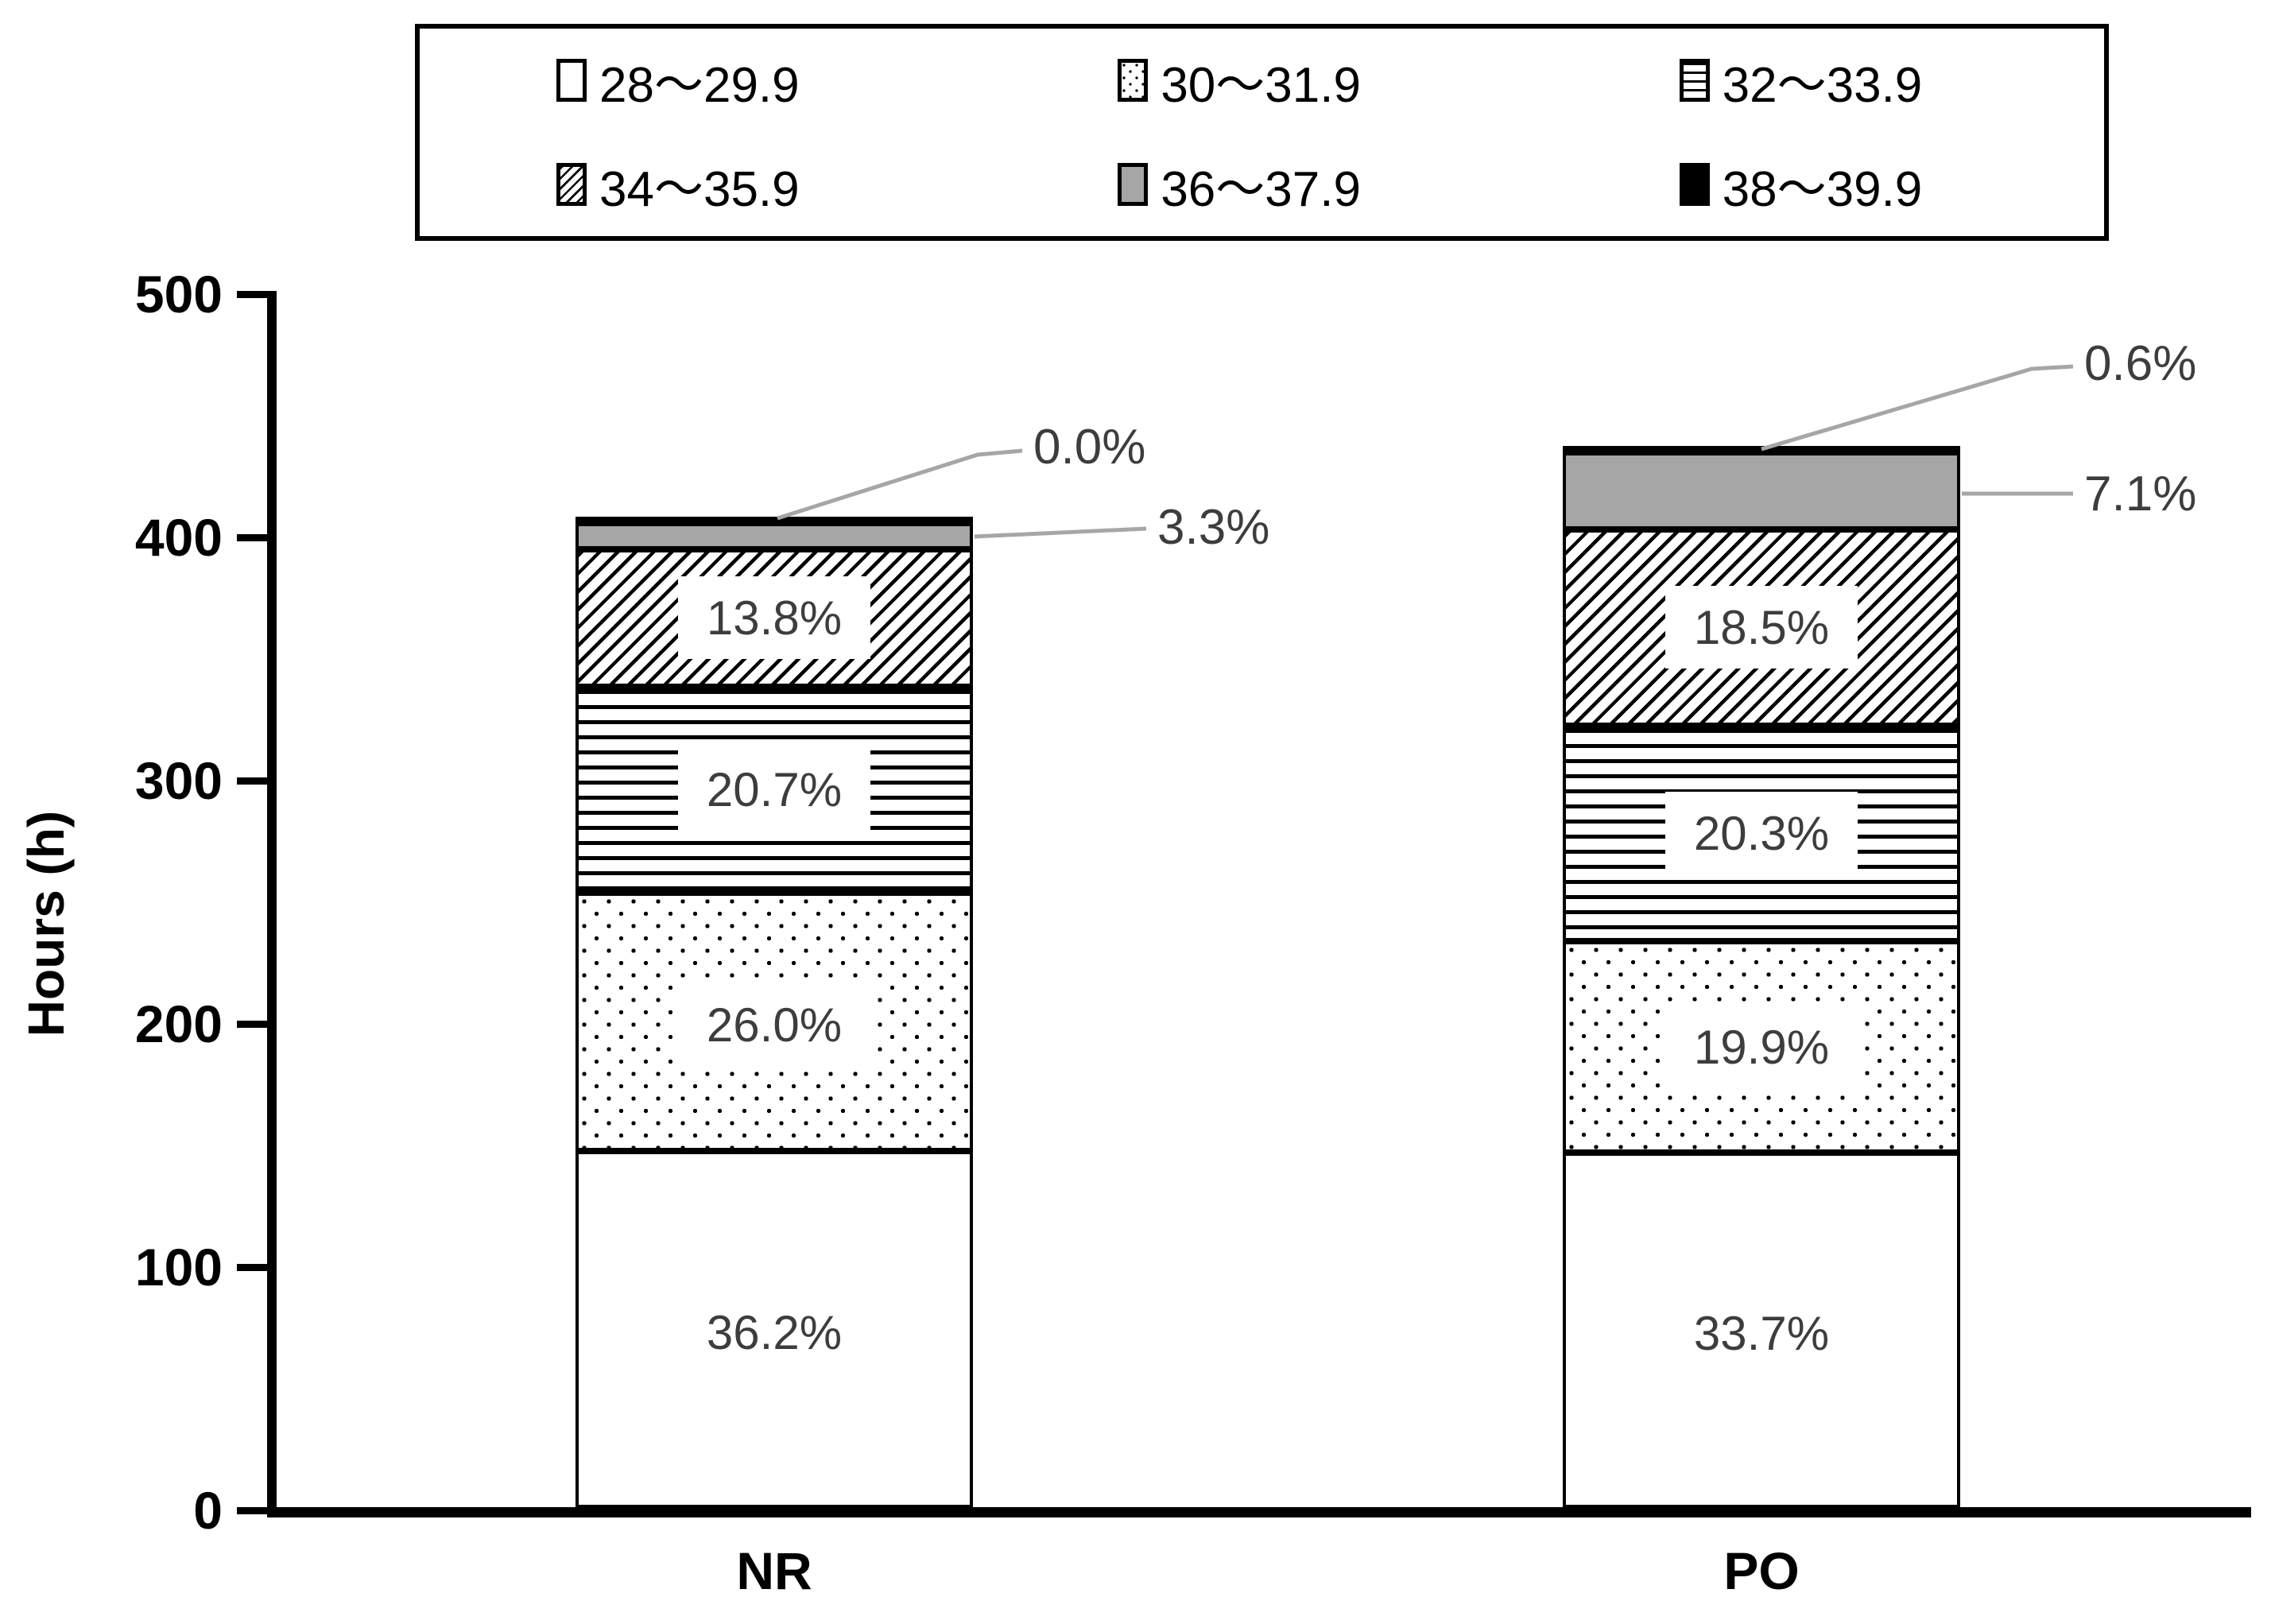 This screenshot has width=2271, height=1624. I want to click on legend-item-28-29.9: 28〜29.9, so click(701, 81).